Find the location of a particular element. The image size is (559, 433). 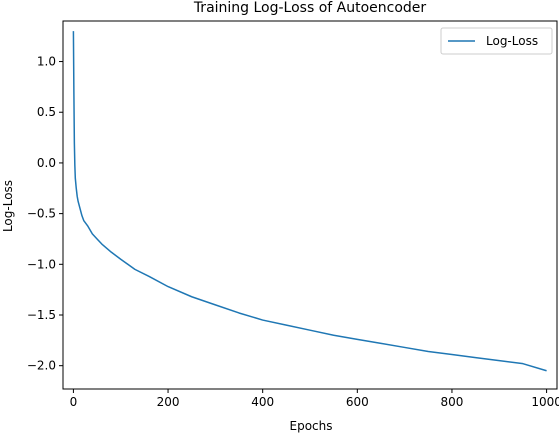

y-axis-label: Log-Loss is located at coordinates (8, 206).